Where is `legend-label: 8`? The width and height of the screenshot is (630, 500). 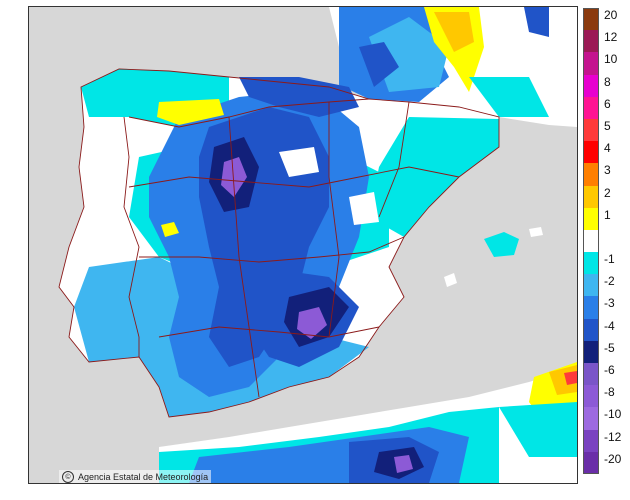
legend-label: 8 is located at coordinates (607, 81).